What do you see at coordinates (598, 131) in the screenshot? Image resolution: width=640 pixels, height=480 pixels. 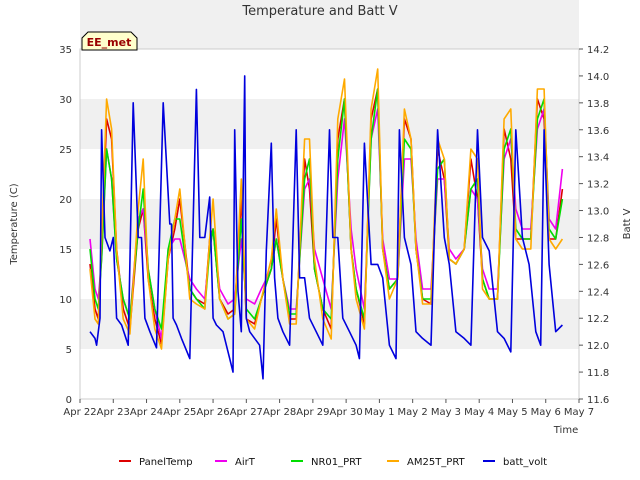 I see `y2-tick-label: 13.6` at bounding box center [598, 131].